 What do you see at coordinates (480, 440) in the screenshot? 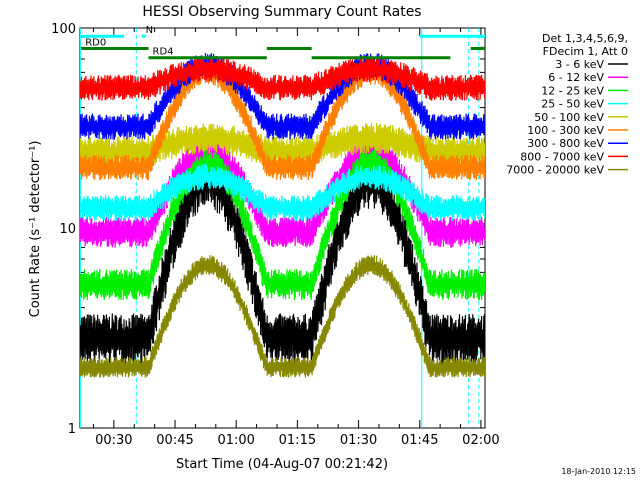
I see `x-tick-label: 02:00` at bounding box center [480, 440].